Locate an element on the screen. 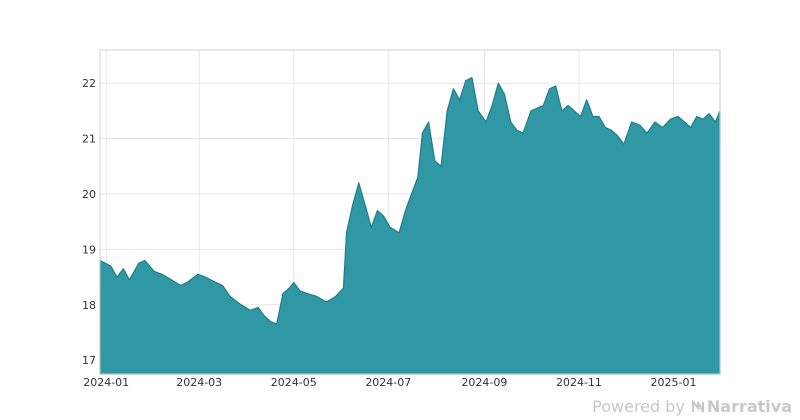  narrativa-brand: Narrativa is located at coordinates (741, 406).